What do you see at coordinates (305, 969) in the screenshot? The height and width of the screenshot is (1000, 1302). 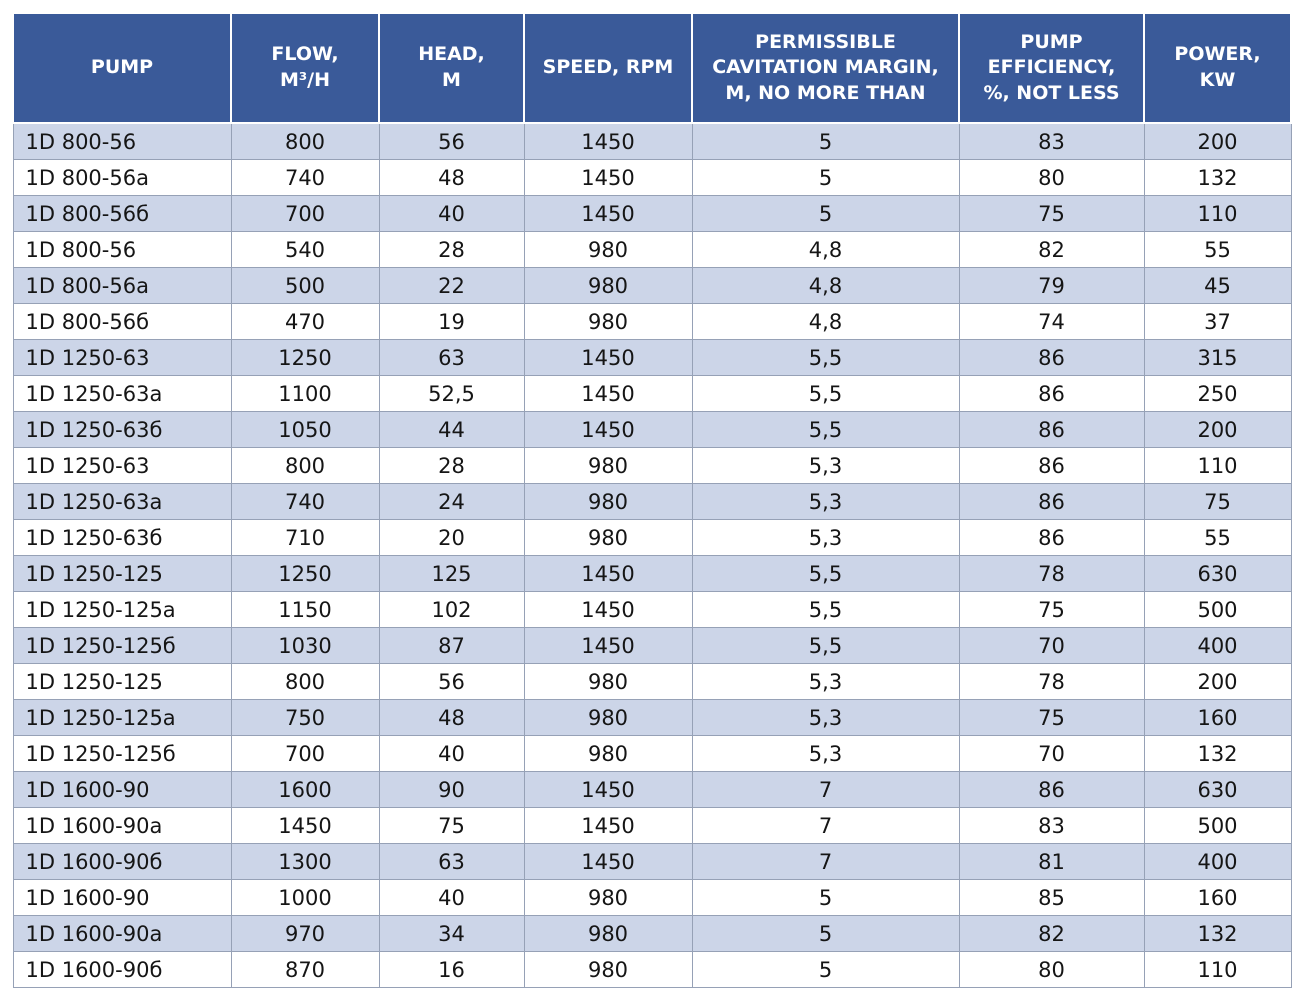 I see `value-cell: 870` at bounding box center [305, 969].